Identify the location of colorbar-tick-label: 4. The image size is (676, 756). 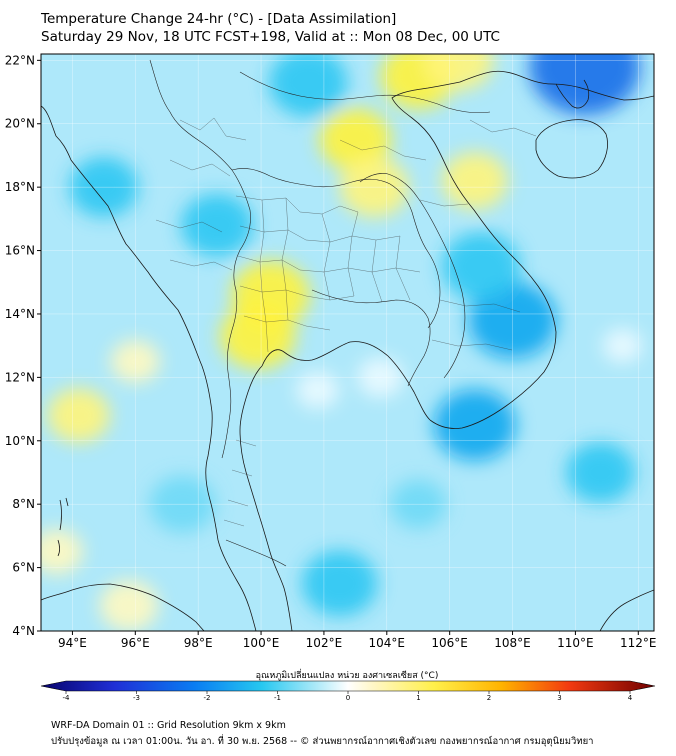
(630, 698).